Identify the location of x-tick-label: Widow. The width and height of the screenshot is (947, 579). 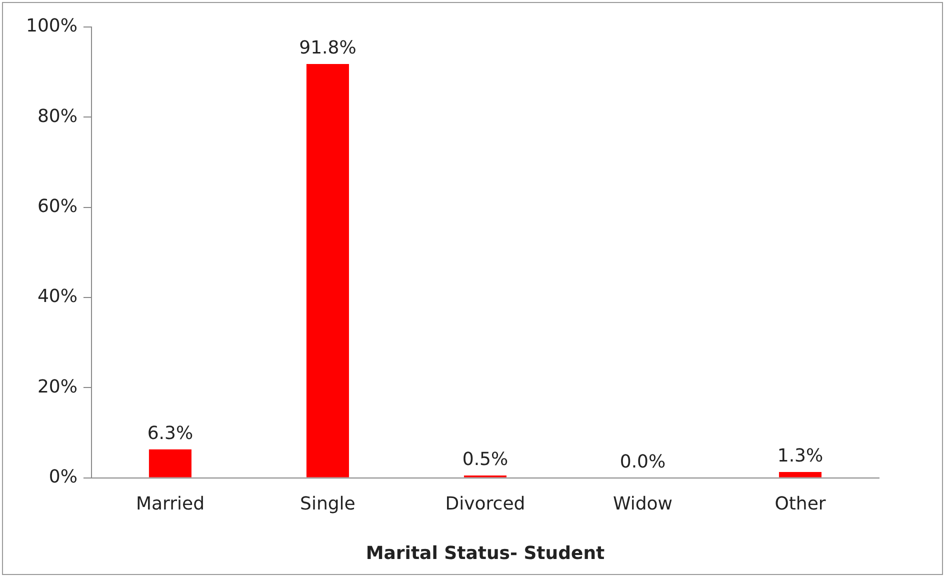
(642, 503).